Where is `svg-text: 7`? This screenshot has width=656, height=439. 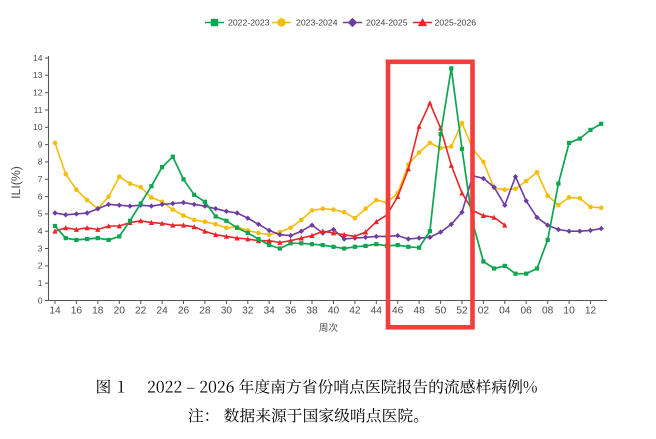 svg-text: 7 is located at coordinates (40, 179).